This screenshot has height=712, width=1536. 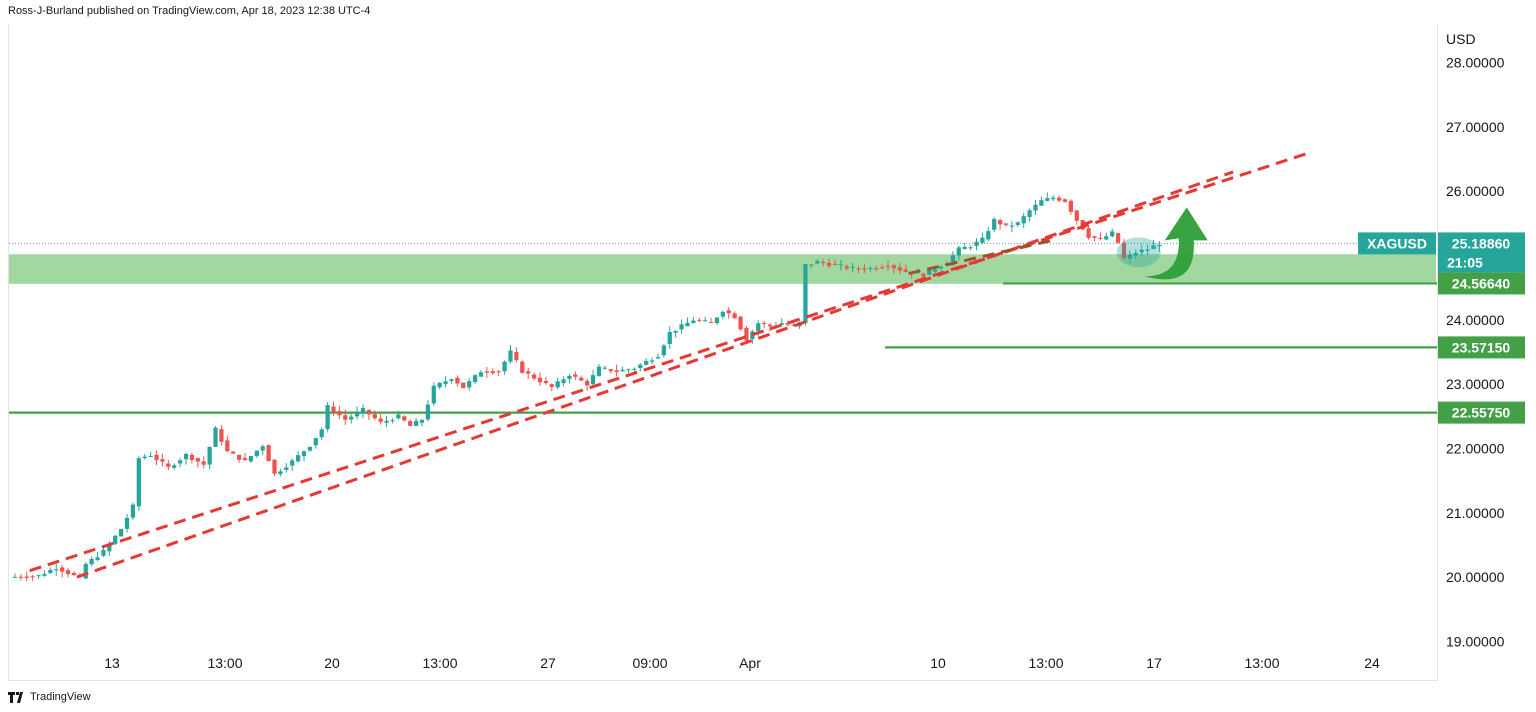 I want to click on level-price-tag-text: 22.55750, so click(x=1481, y=413).